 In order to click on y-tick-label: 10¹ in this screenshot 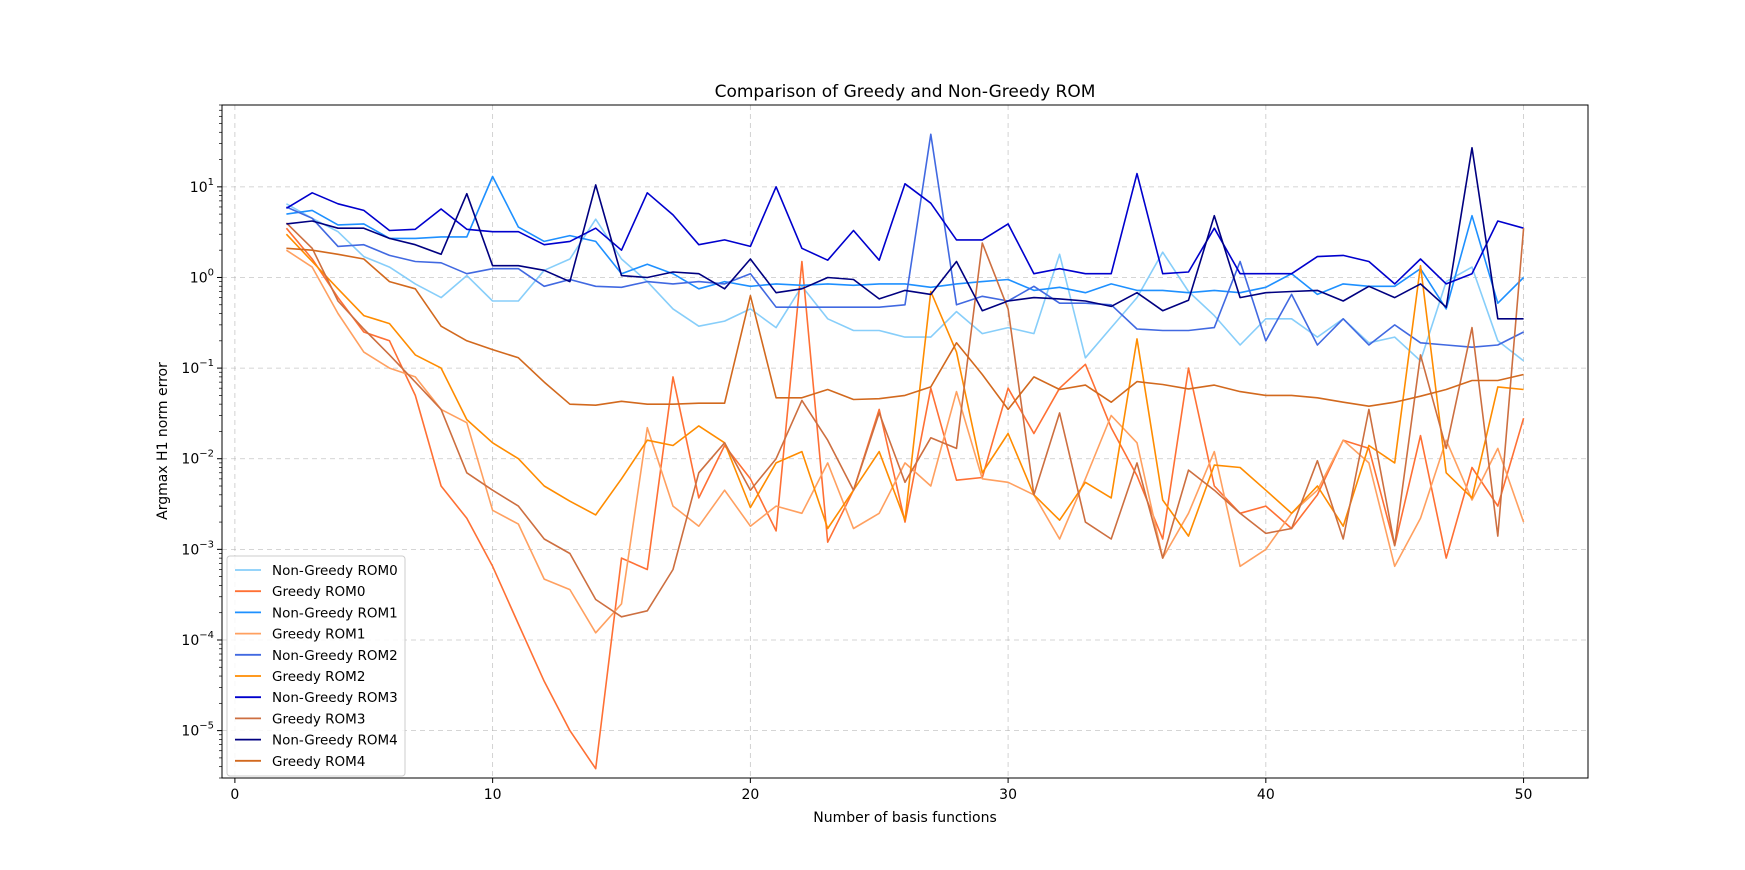, I will do `click(202, 186)`.